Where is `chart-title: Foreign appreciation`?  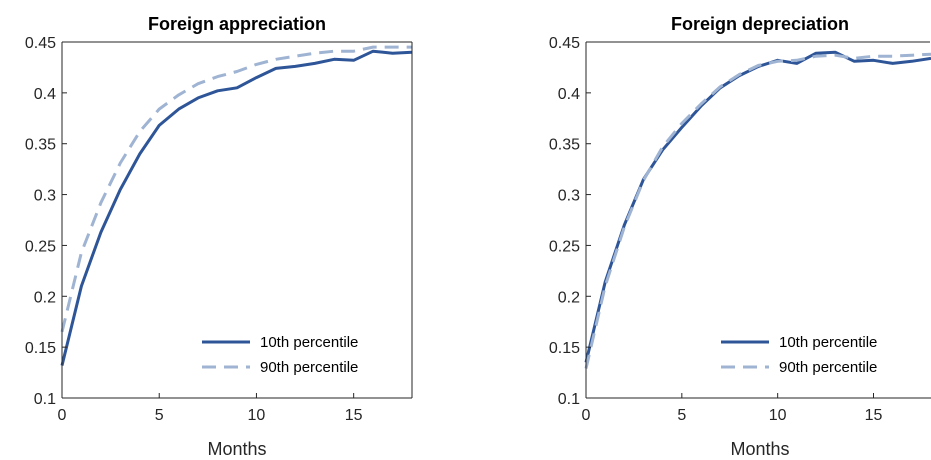 chart-title: Foreign appreciation is located at coordinates (237, 24).